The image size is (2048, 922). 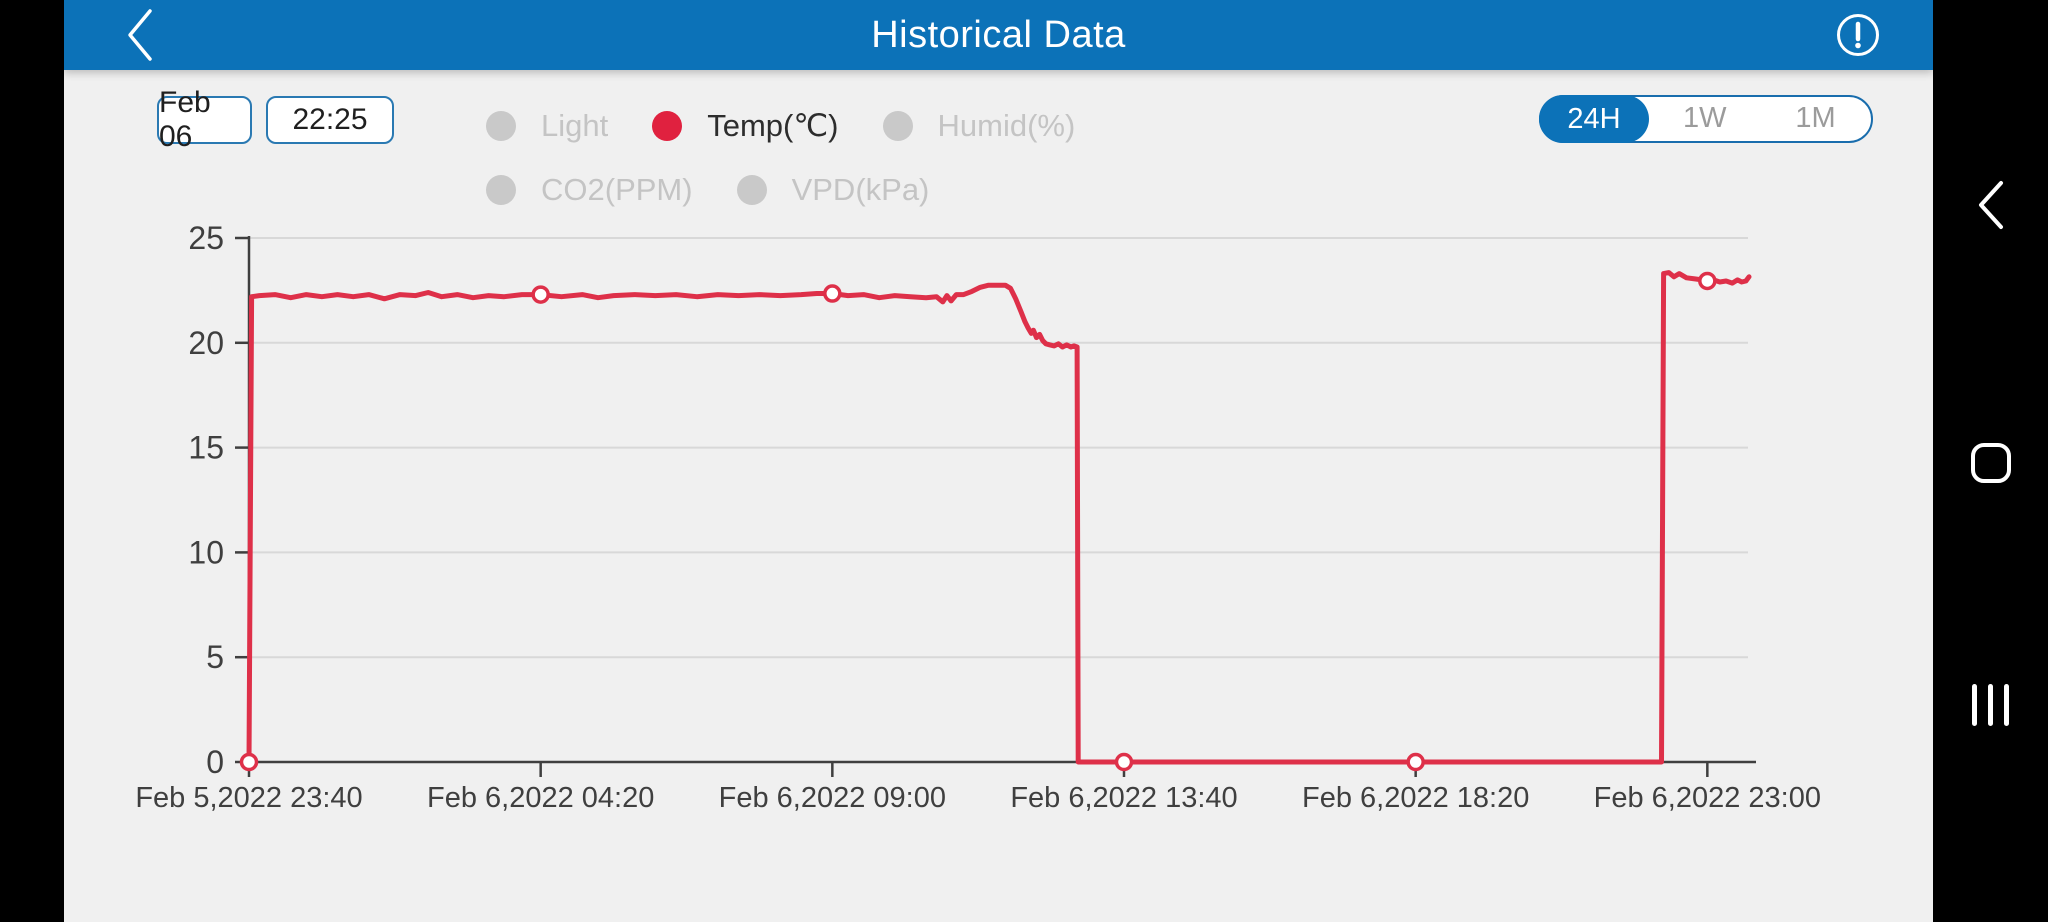 I want to click on y-tick-label: 10, so click(x=206, y=552).